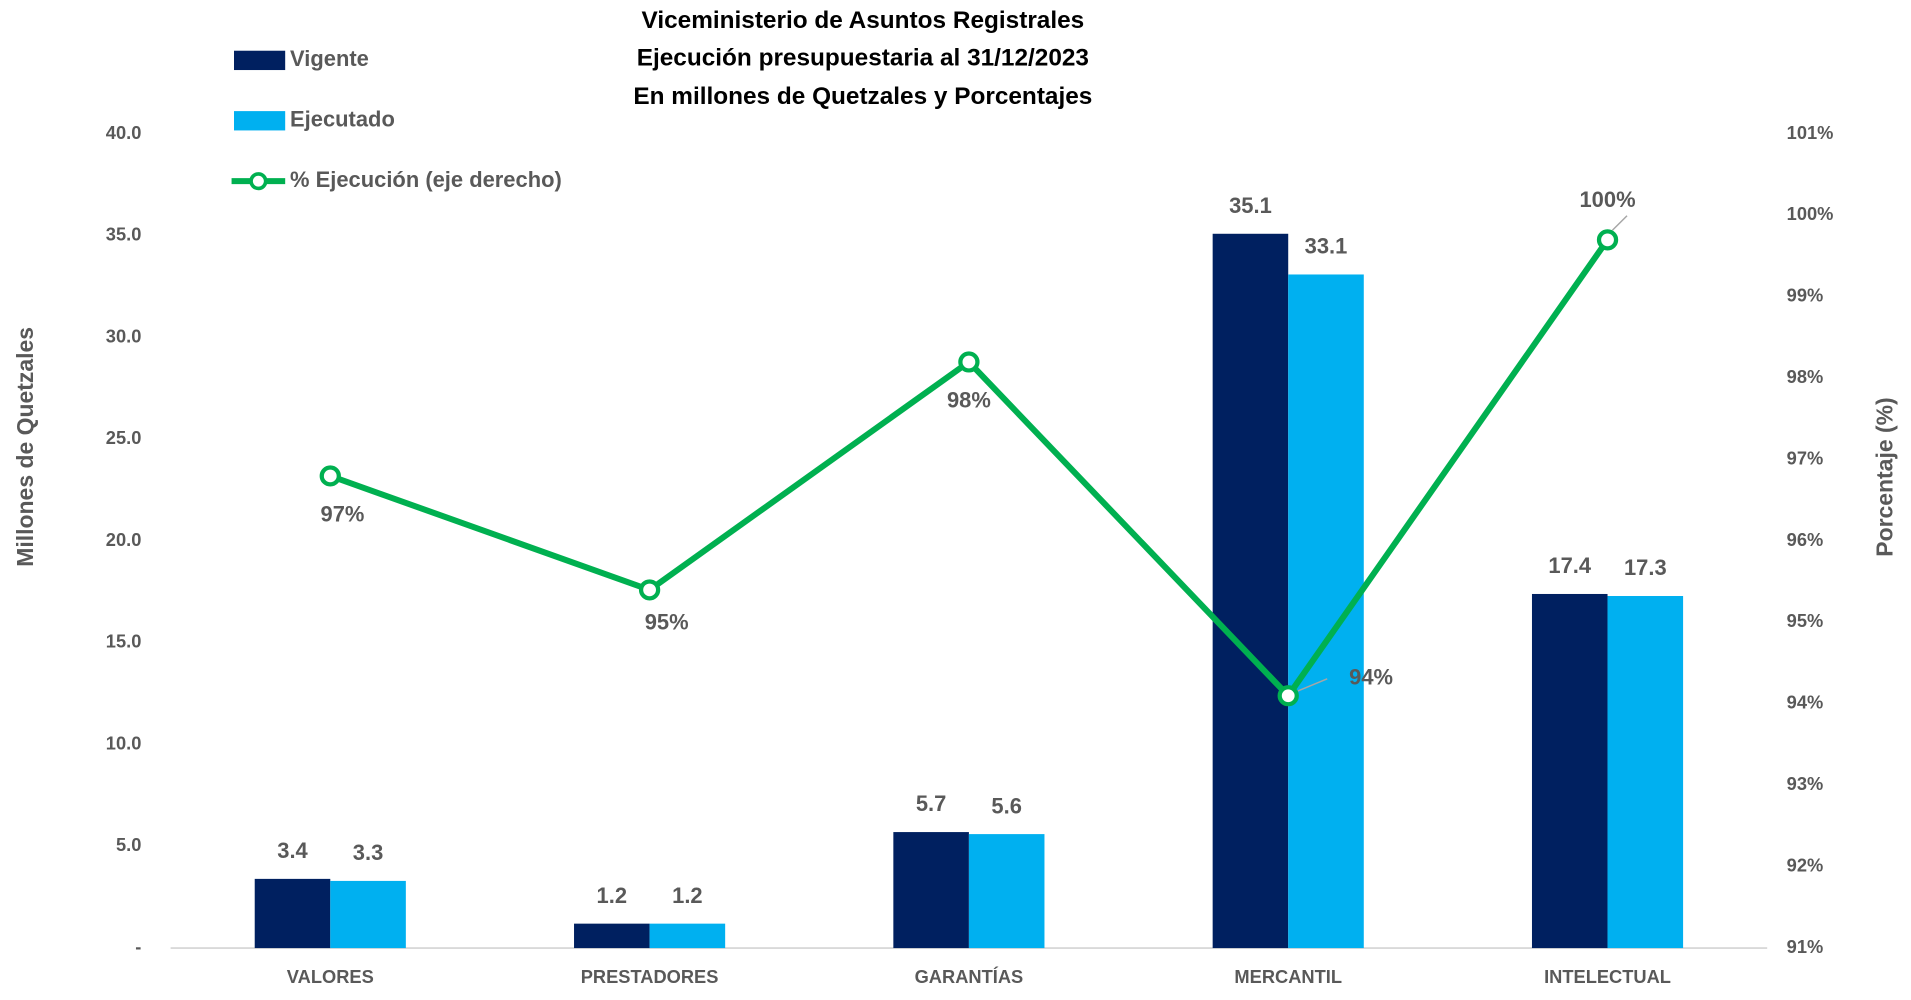  What do you see at coordinates (863, 58) in the screenshot?
I see `chart-title: Ejecución presupuestaria al 31/12/2023` at bounding box center [863, 58].